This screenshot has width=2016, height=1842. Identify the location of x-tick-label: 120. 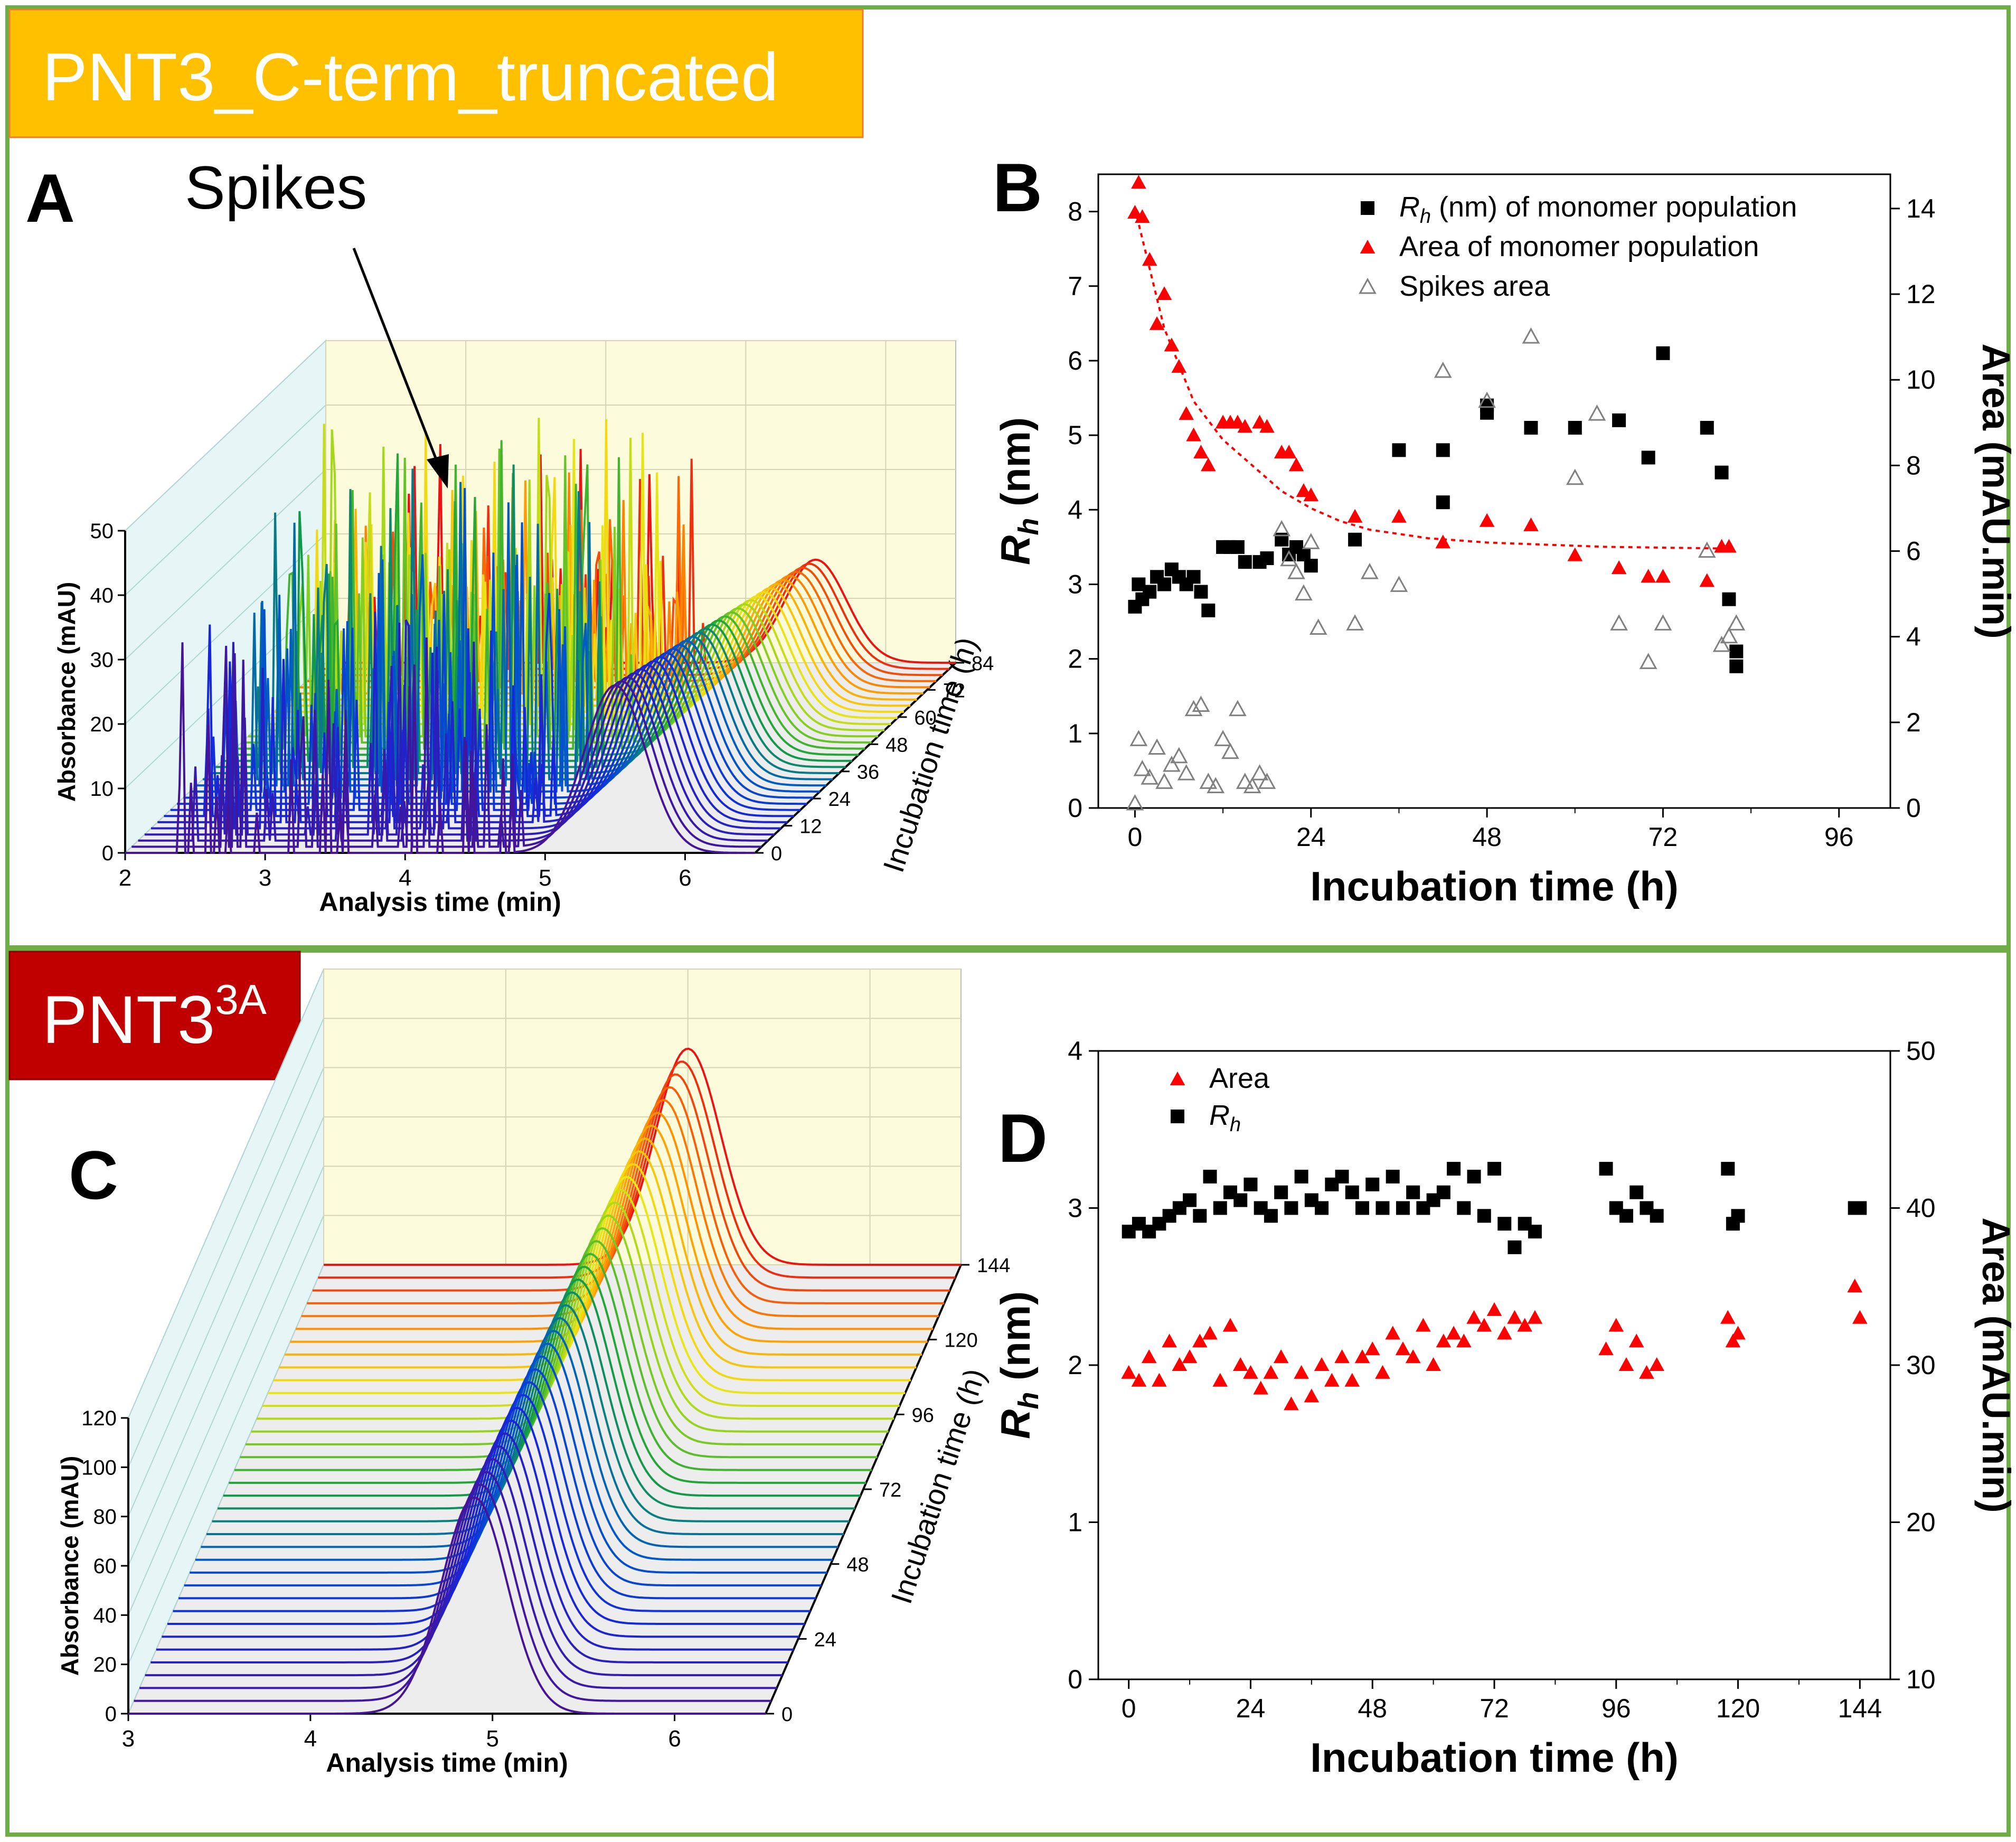
(1738, 1708).